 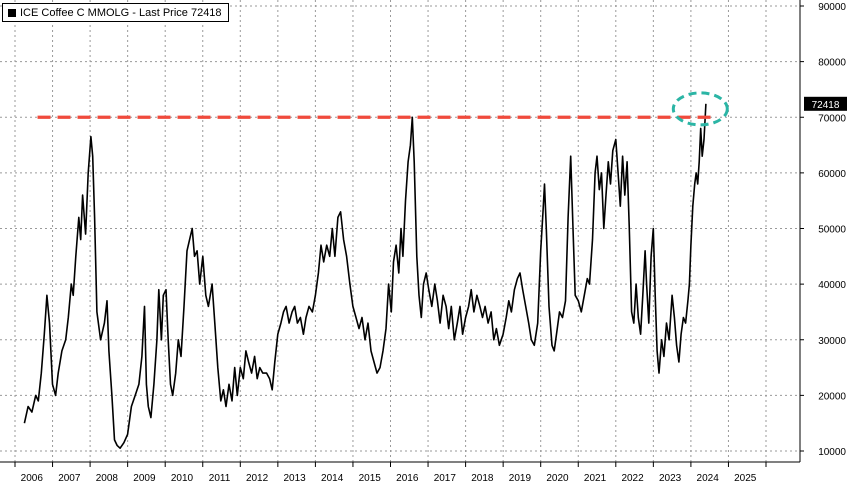 I want to click on y-tick-label: 60000, so click(x=832, y=174).